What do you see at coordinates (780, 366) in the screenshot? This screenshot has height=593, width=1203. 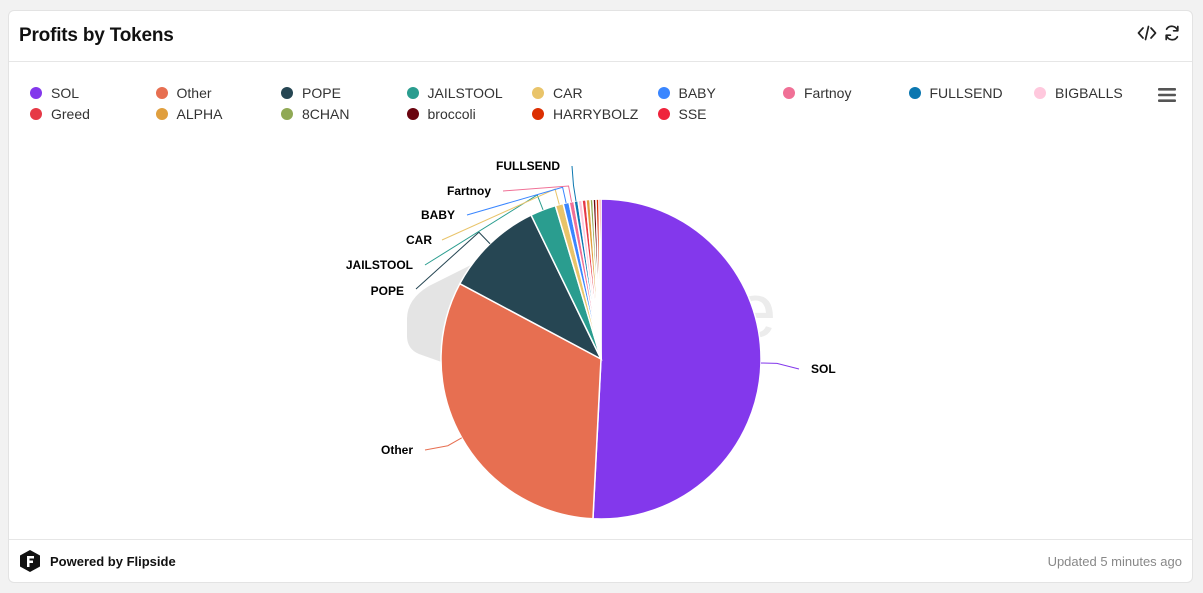 I see `connector-sol` at bounding box center [780, 366].